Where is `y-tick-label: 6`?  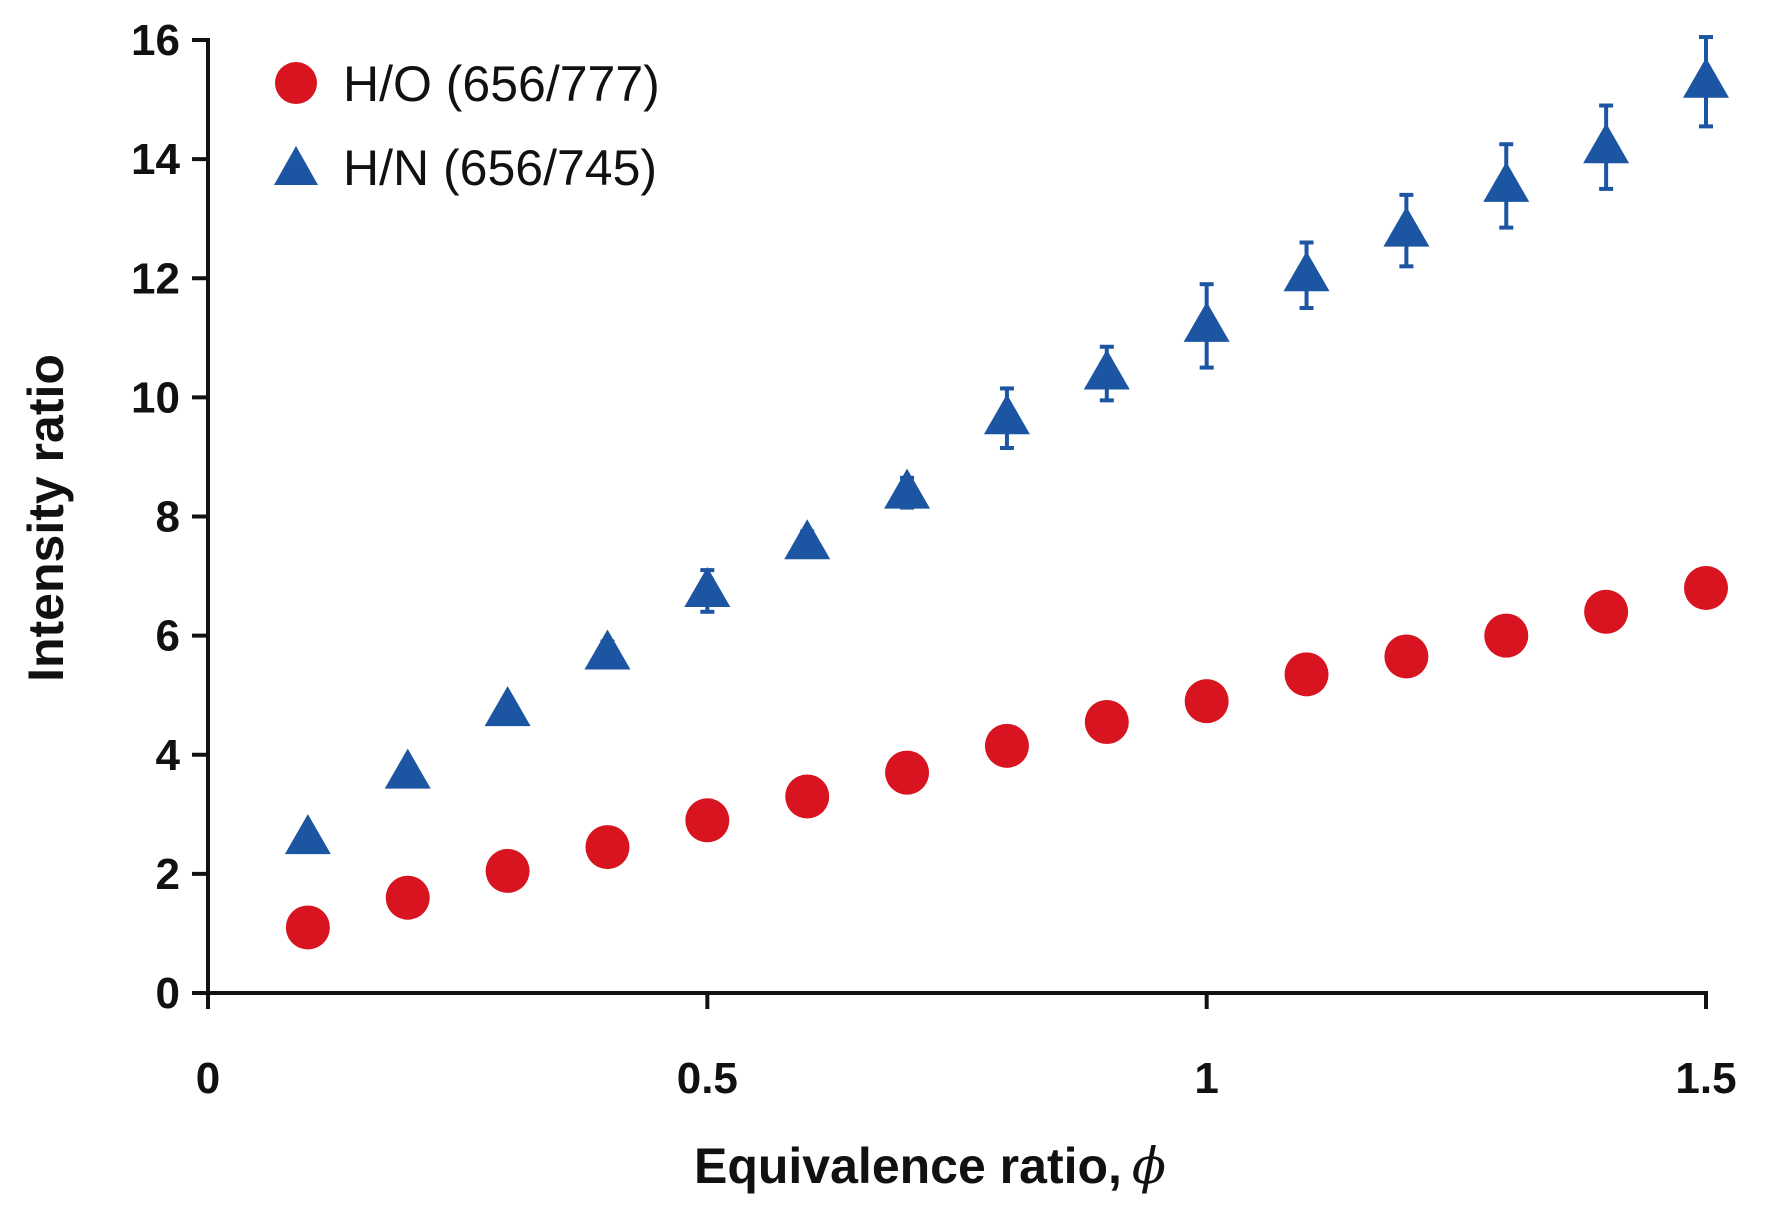 y-tick-label: 6 is located at coordinates (168, 636).